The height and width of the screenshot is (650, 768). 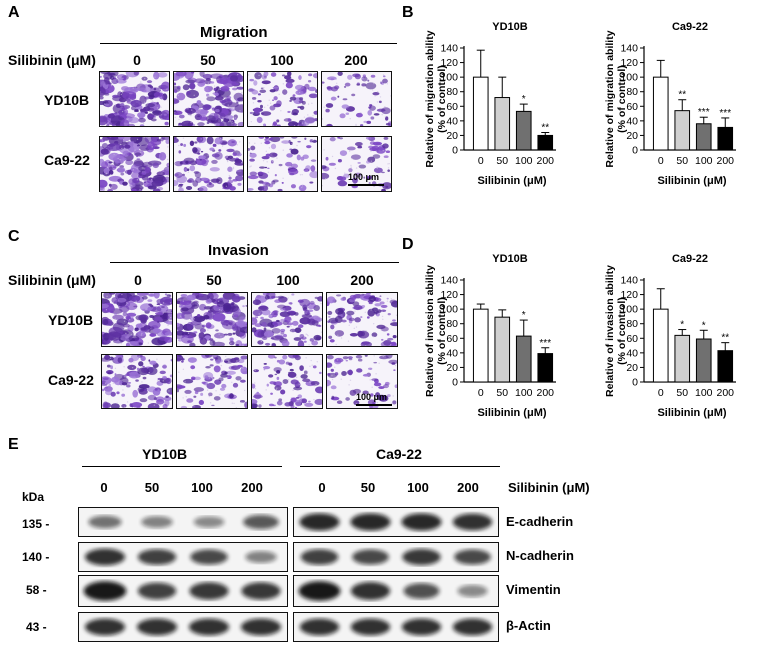 What do you see at coordinates (510, 27) in the screenshot?
I see `chart-title: YD10B` at bounding box center [510, 27].